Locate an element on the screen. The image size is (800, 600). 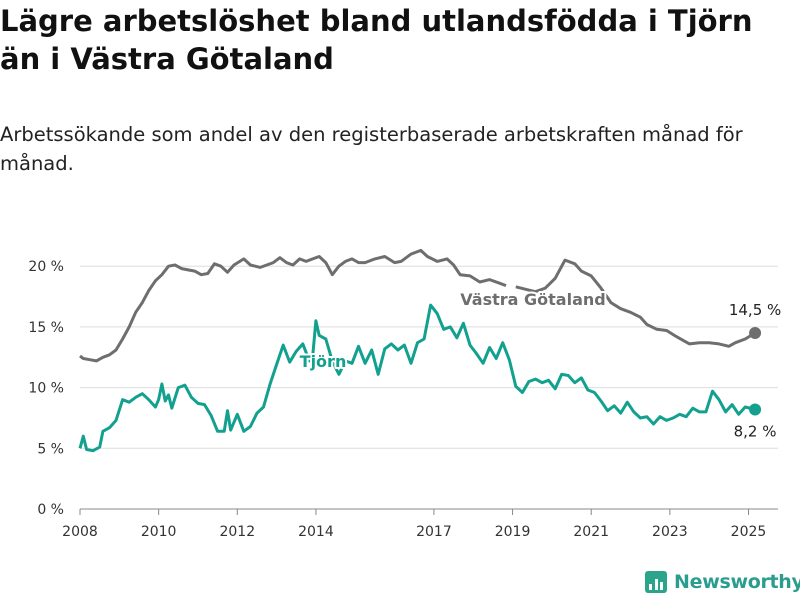
y-tick-label: 10 % is located at coordinates (46, 389).